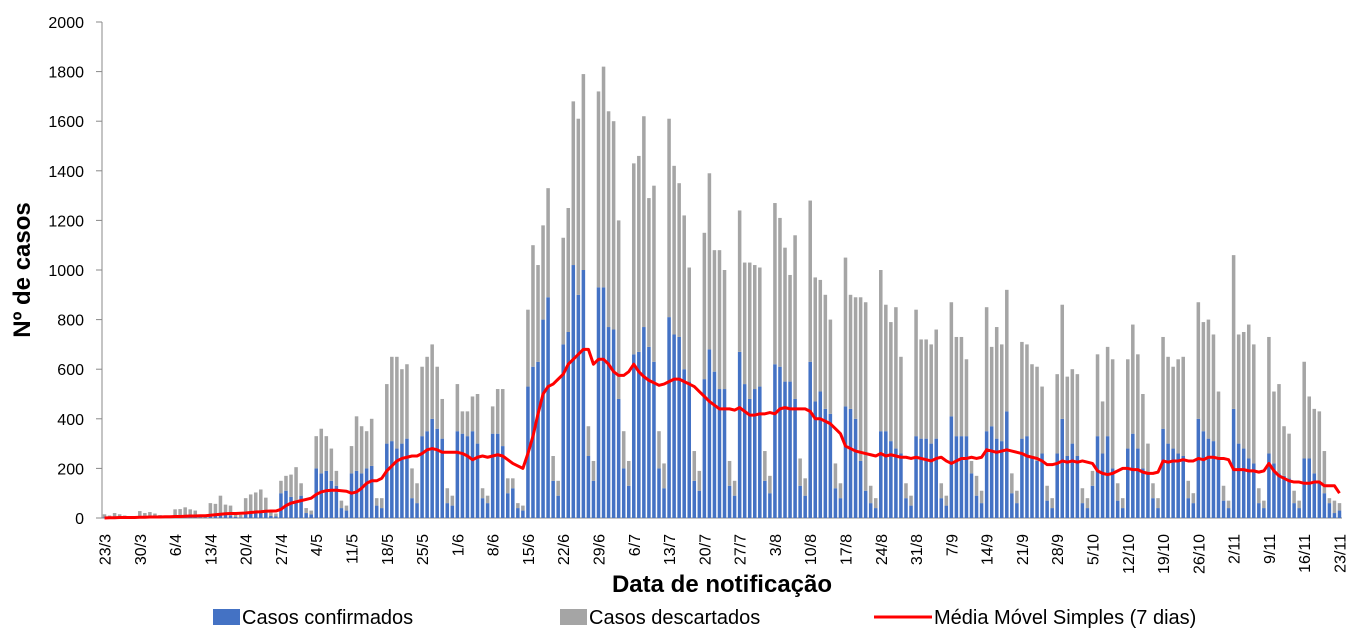  I want to click on x-tick-label: 15/6, so click(529, 549).